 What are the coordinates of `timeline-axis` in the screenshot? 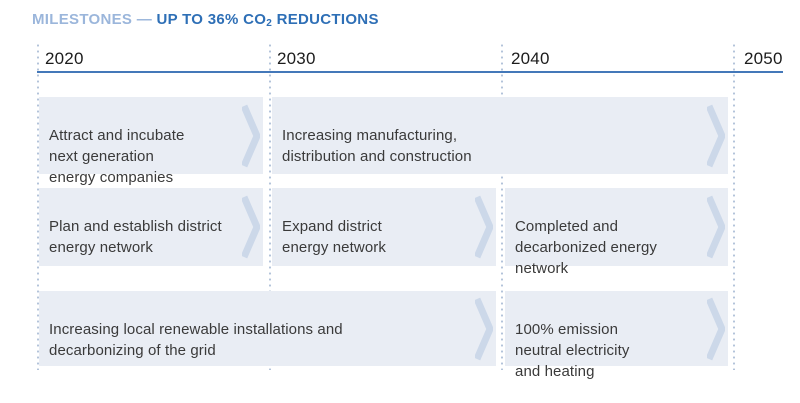 It's located at (410, 72).